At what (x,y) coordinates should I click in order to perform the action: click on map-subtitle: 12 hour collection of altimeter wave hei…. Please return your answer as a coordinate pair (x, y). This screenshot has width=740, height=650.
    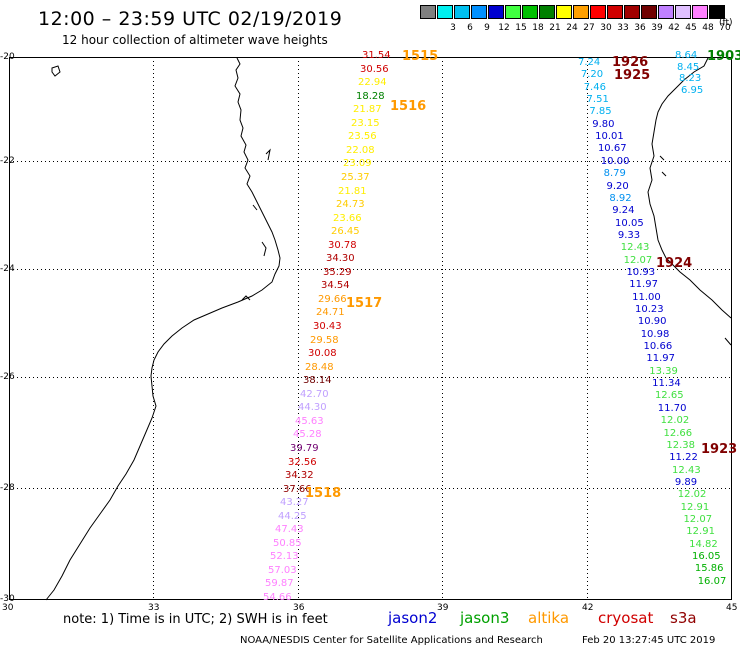
    Looking at the image, I should click on (195, 40).